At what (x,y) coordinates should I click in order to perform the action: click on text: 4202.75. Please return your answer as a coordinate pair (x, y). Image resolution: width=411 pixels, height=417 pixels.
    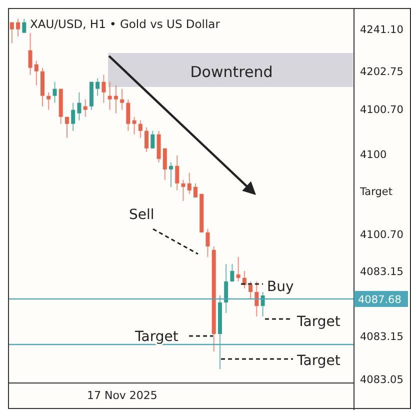
    Looking at the image, I should click on (382, 72).